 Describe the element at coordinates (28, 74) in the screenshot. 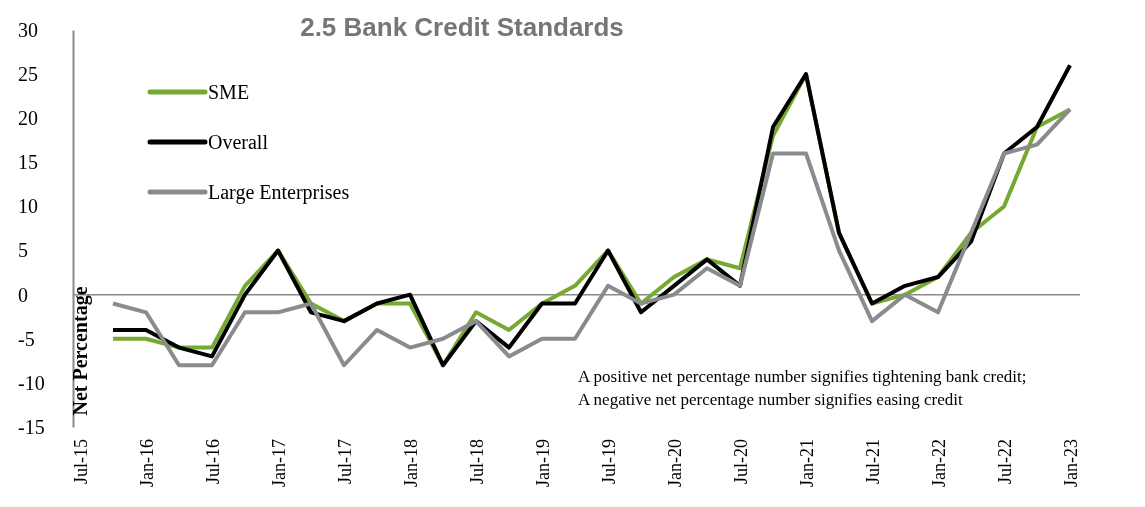

I see `y-tick-label: 25` at that location.